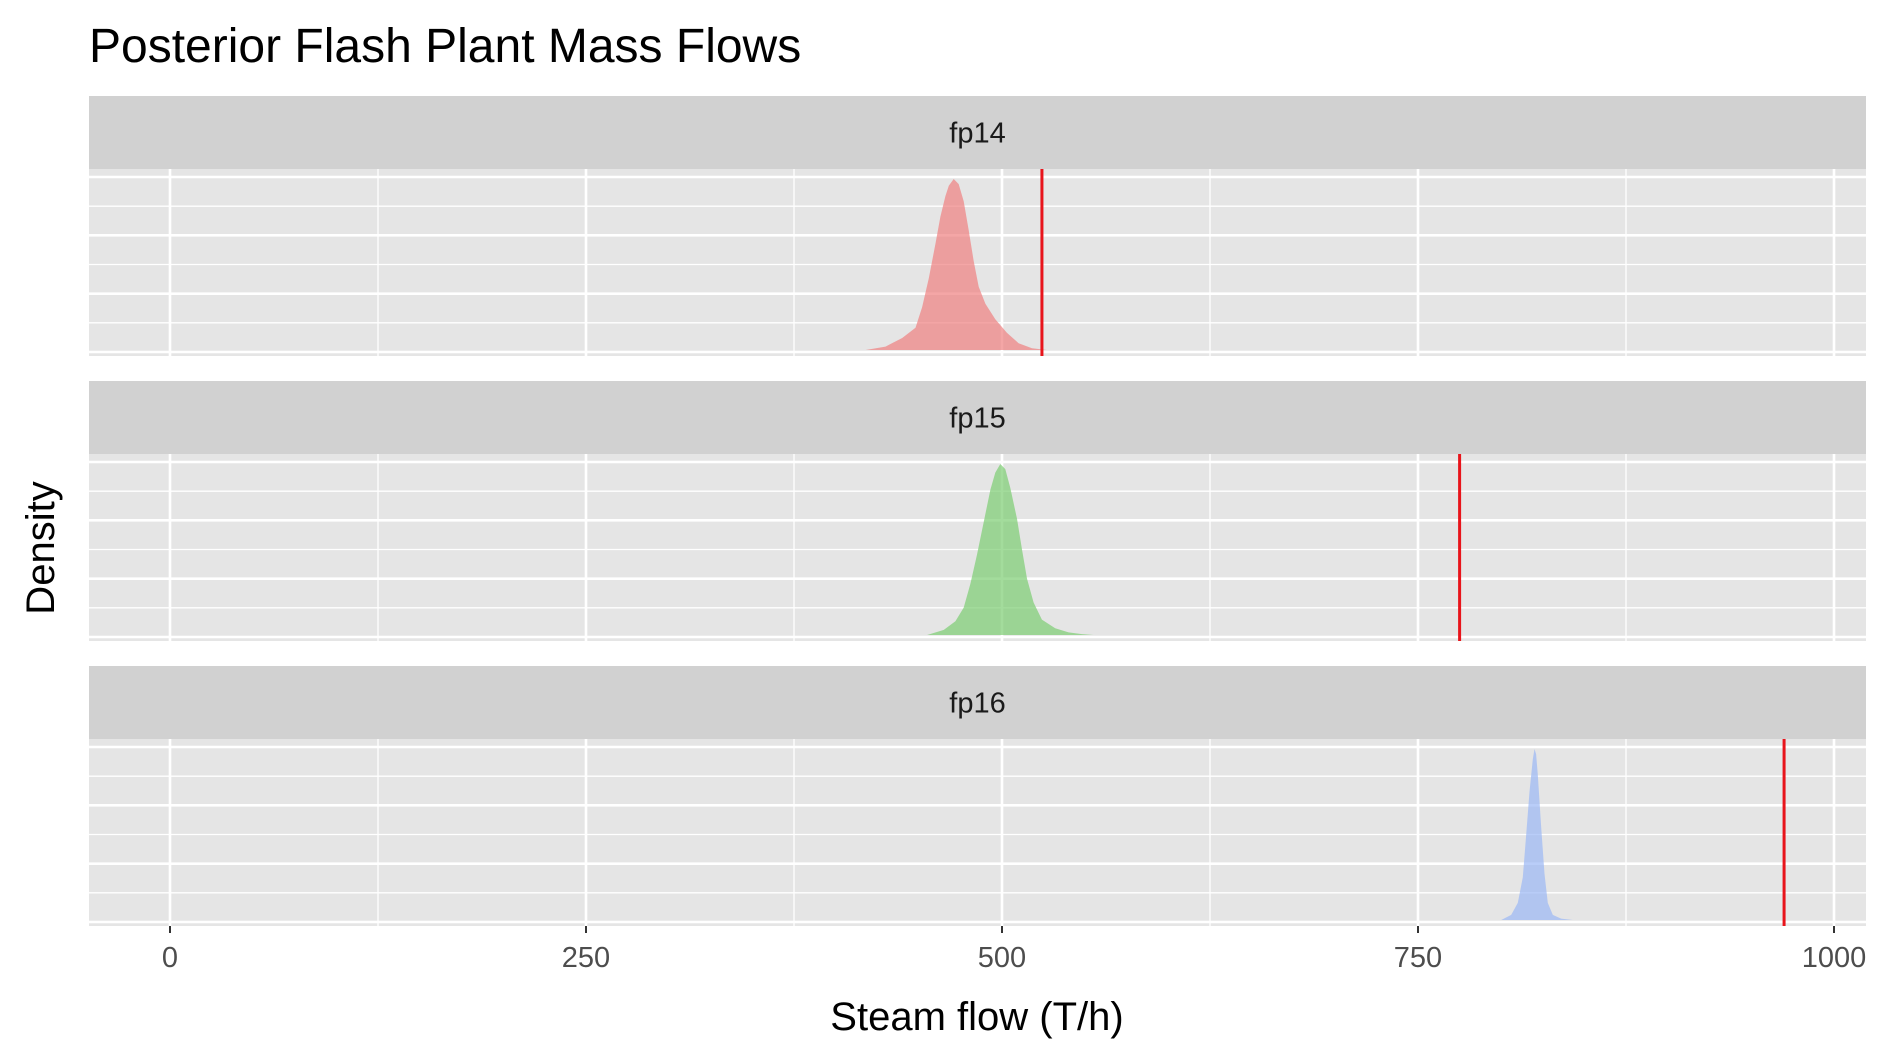  Describe the element at coordinates (1537, 834) in the screenshot. I see `density-area-fp16` at that location.